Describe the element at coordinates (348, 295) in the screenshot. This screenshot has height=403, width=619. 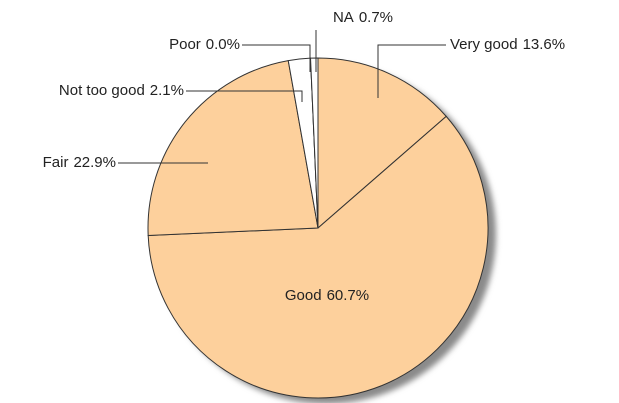
I see `slice-label-value: 60.7%` at that location.